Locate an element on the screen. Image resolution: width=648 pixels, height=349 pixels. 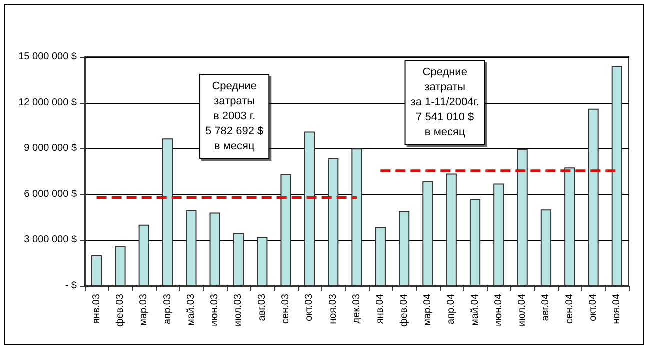
annotation: Средние затраты за 1-11/2004г. 7 541 010 $ в месяц is located at coordinates (445, 102).